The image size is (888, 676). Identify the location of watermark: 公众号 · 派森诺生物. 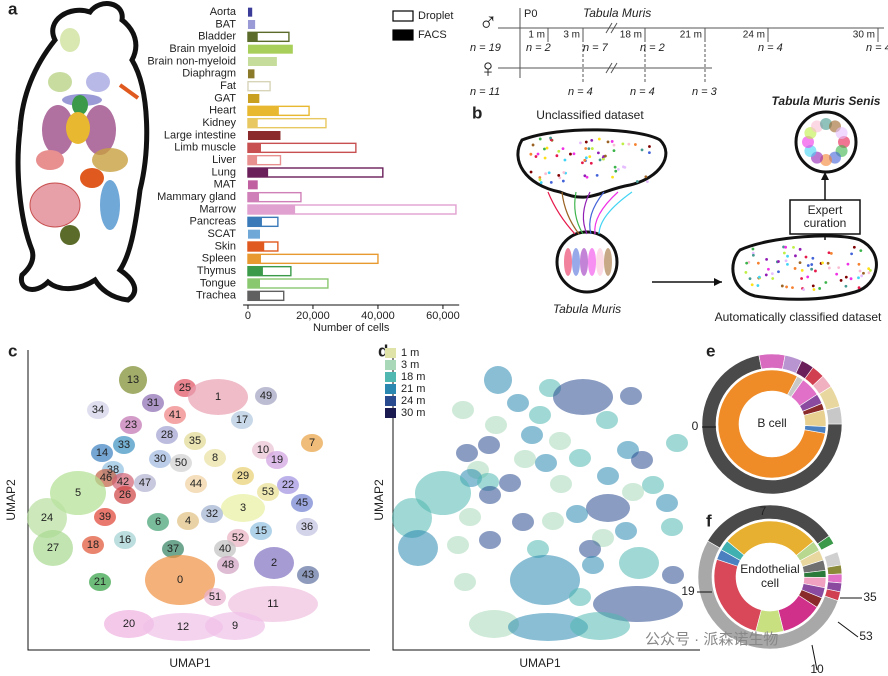
(711, 639).